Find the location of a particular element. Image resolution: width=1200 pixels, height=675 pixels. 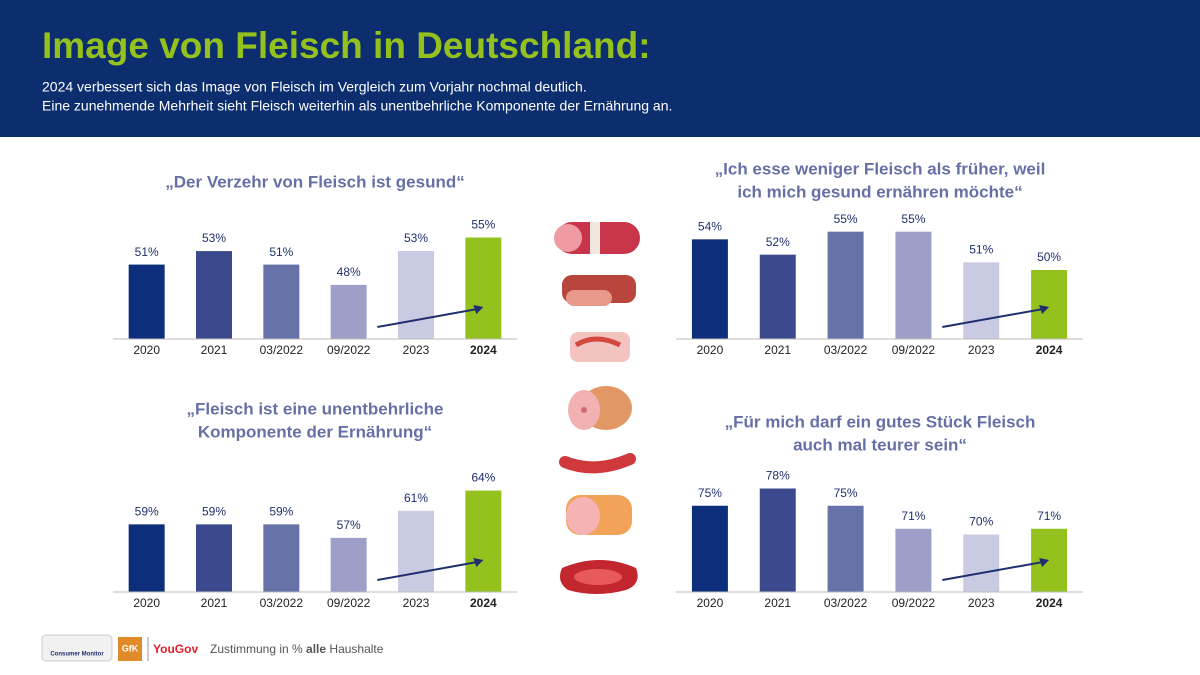

footer-note-part: Haushalte is located at coordinates (356, 649).